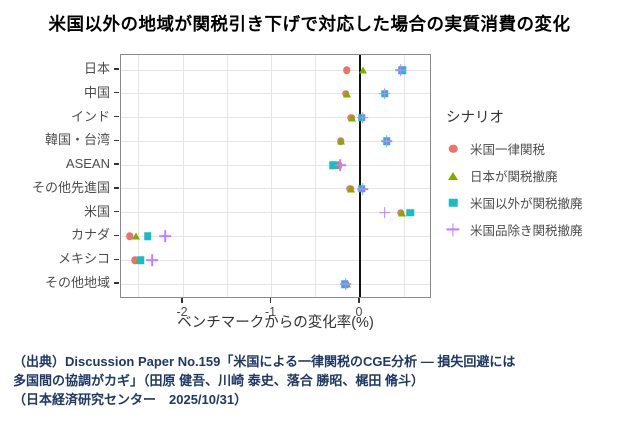  I want to click on y-axis-label: その他地域, so click(77, 283).